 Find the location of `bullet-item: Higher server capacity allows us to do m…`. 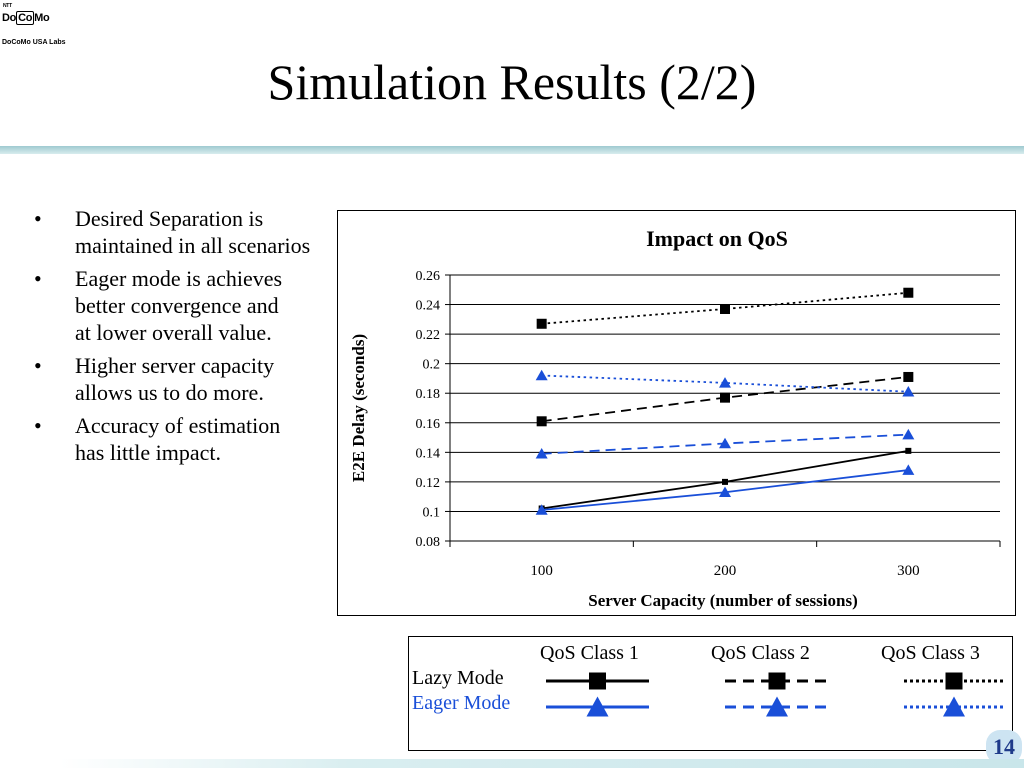

bullet-item: Higher server capacity allows us to do m… is located at coordinates (185, 379).